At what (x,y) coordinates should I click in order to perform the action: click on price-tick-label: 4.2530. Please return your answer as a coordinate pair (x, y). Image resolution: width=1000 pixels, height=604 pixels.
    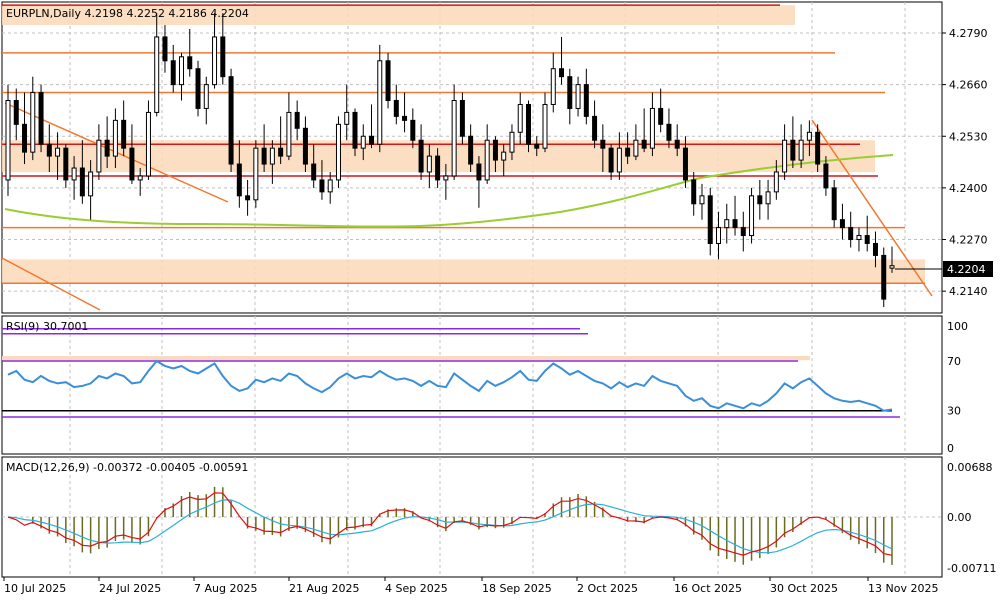
    Looking at the image, I should click on (968, 136).